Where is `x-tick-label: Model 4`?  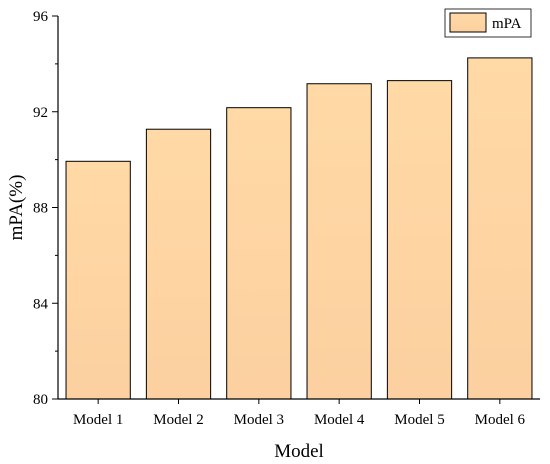 x-tick-label: Model 4 is located at coordinates (339, 420).